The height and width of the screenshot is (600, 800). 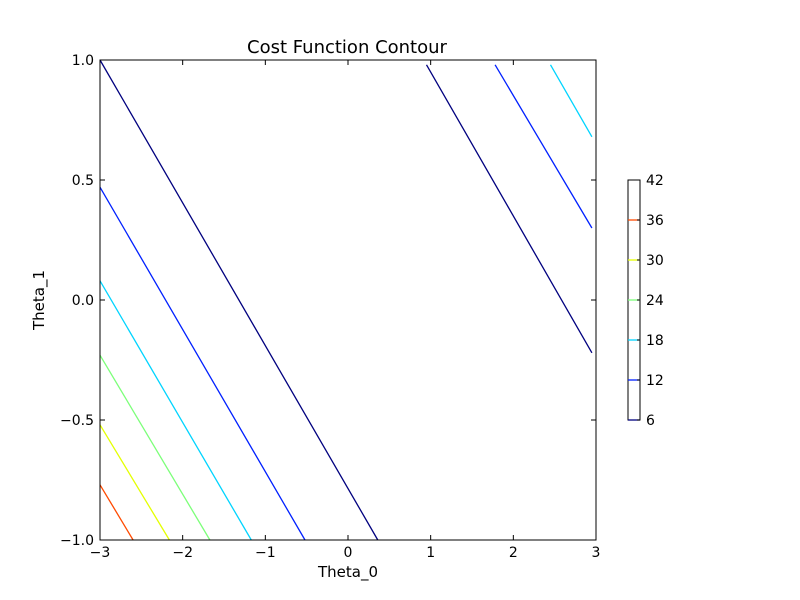 I want to click on y-axis-label: Theta_1, so click(x=39, y=300).